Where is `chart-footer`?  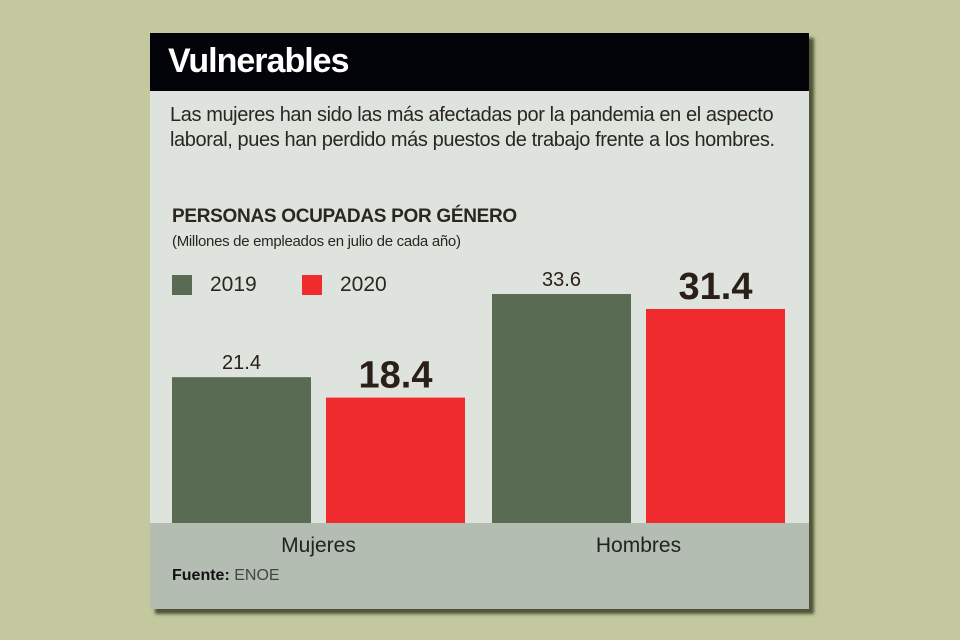 chart-footer is located at coordinates (479, 566).